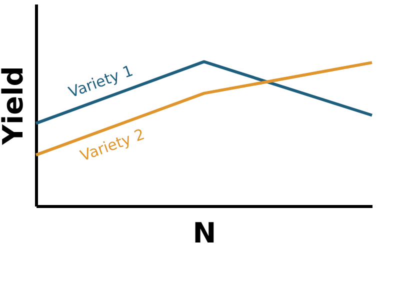 The height and width of the screenshot is (292, 420). Describe the element at coordinates (15, 106) in the screenshot. I see `y-axis-title: Yield` at that location.